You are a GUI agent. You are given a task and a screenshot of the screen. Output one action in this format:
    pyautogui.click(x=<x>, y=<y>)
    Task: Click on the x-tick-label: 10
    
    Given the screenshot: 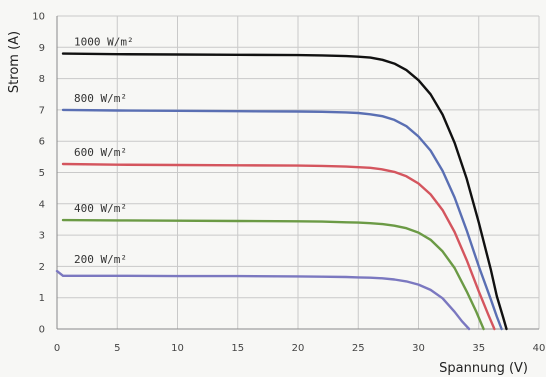 What is the action you would take?
    pyautogui.click(x=177, y=348)
    